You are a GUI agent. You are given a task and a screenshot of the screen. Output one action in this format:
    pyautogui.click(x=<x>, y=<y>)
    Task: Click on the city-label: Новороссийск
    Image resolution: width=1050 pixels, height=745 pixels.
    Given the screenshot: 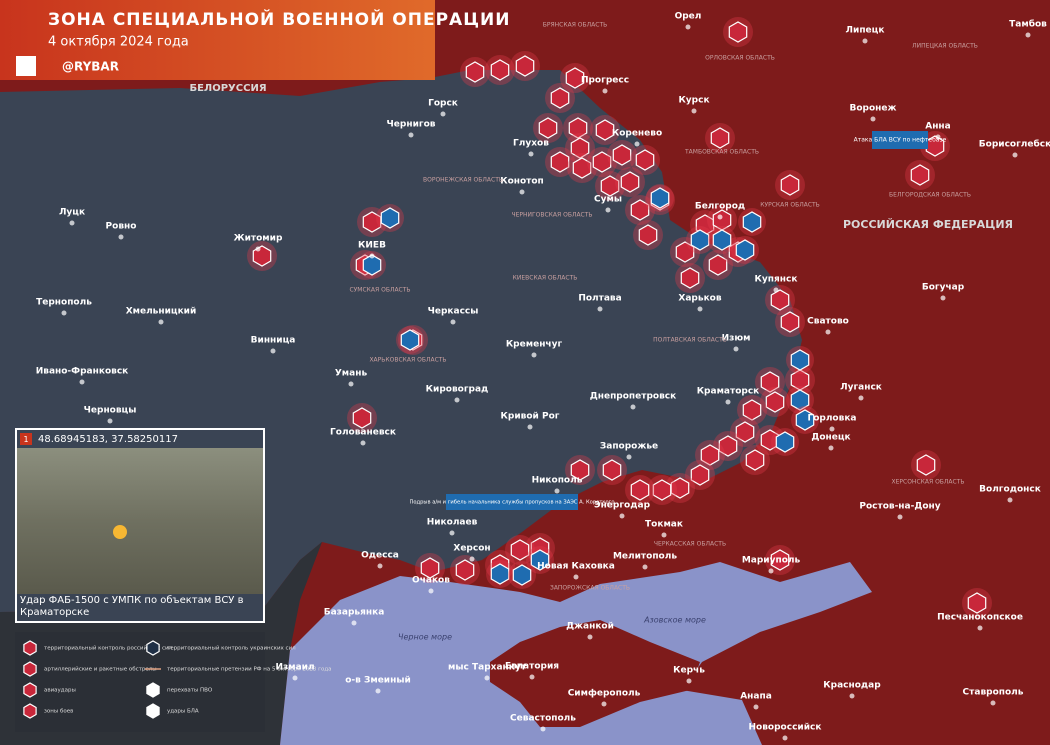 What is the action you would take?
    pyautogui.click(x=785, y=728)
    